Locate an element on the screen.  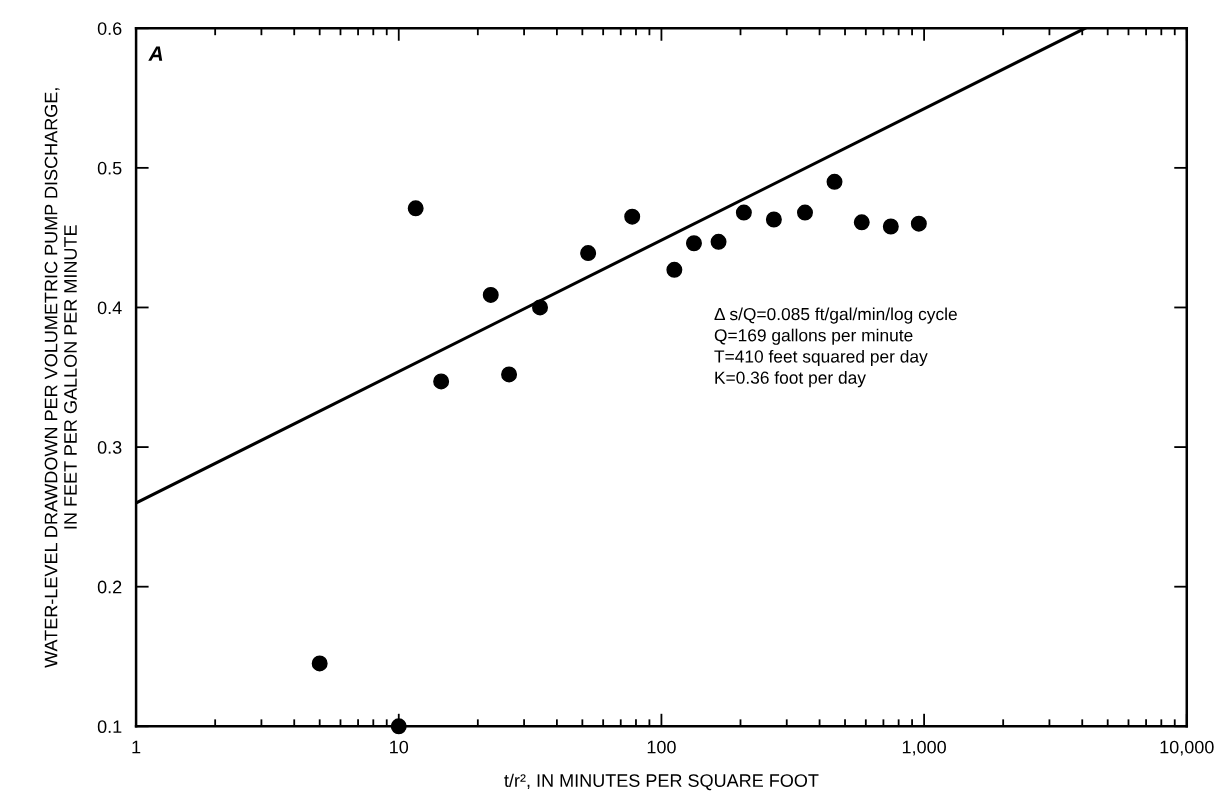
y-tick-label: 0.6 is located at coordinates (109, 28).